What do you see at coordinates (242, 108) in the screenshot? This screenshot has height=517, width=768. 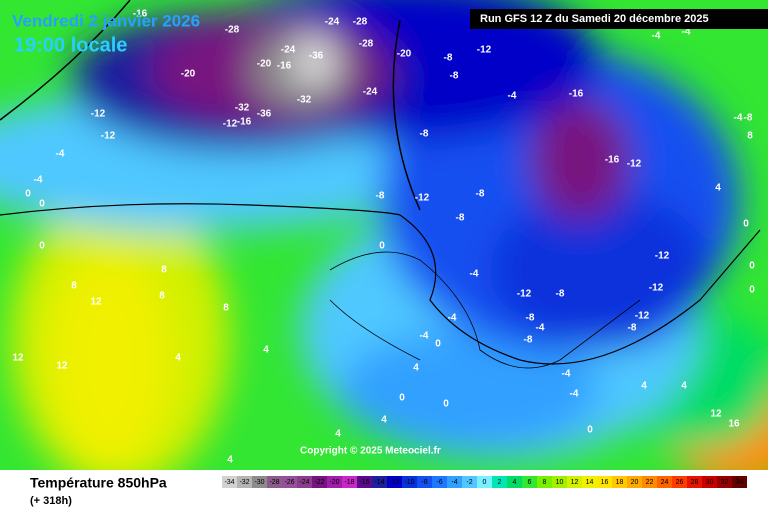 I see `contour-label: -32` at bounding box center [242, 108].